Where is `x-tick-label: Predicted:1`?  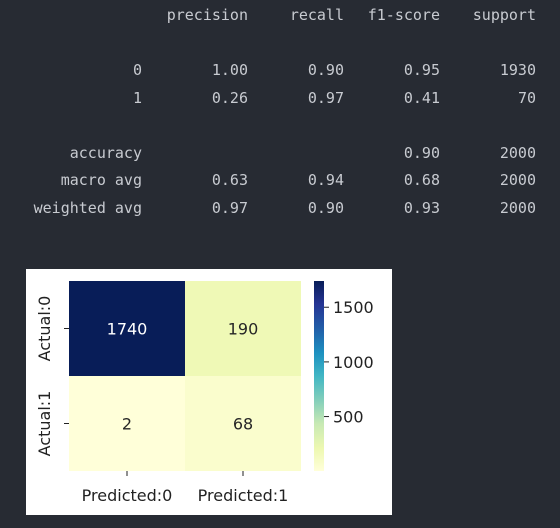
x-tick-label: Predicted:1 is located at coordinates (243, 495).